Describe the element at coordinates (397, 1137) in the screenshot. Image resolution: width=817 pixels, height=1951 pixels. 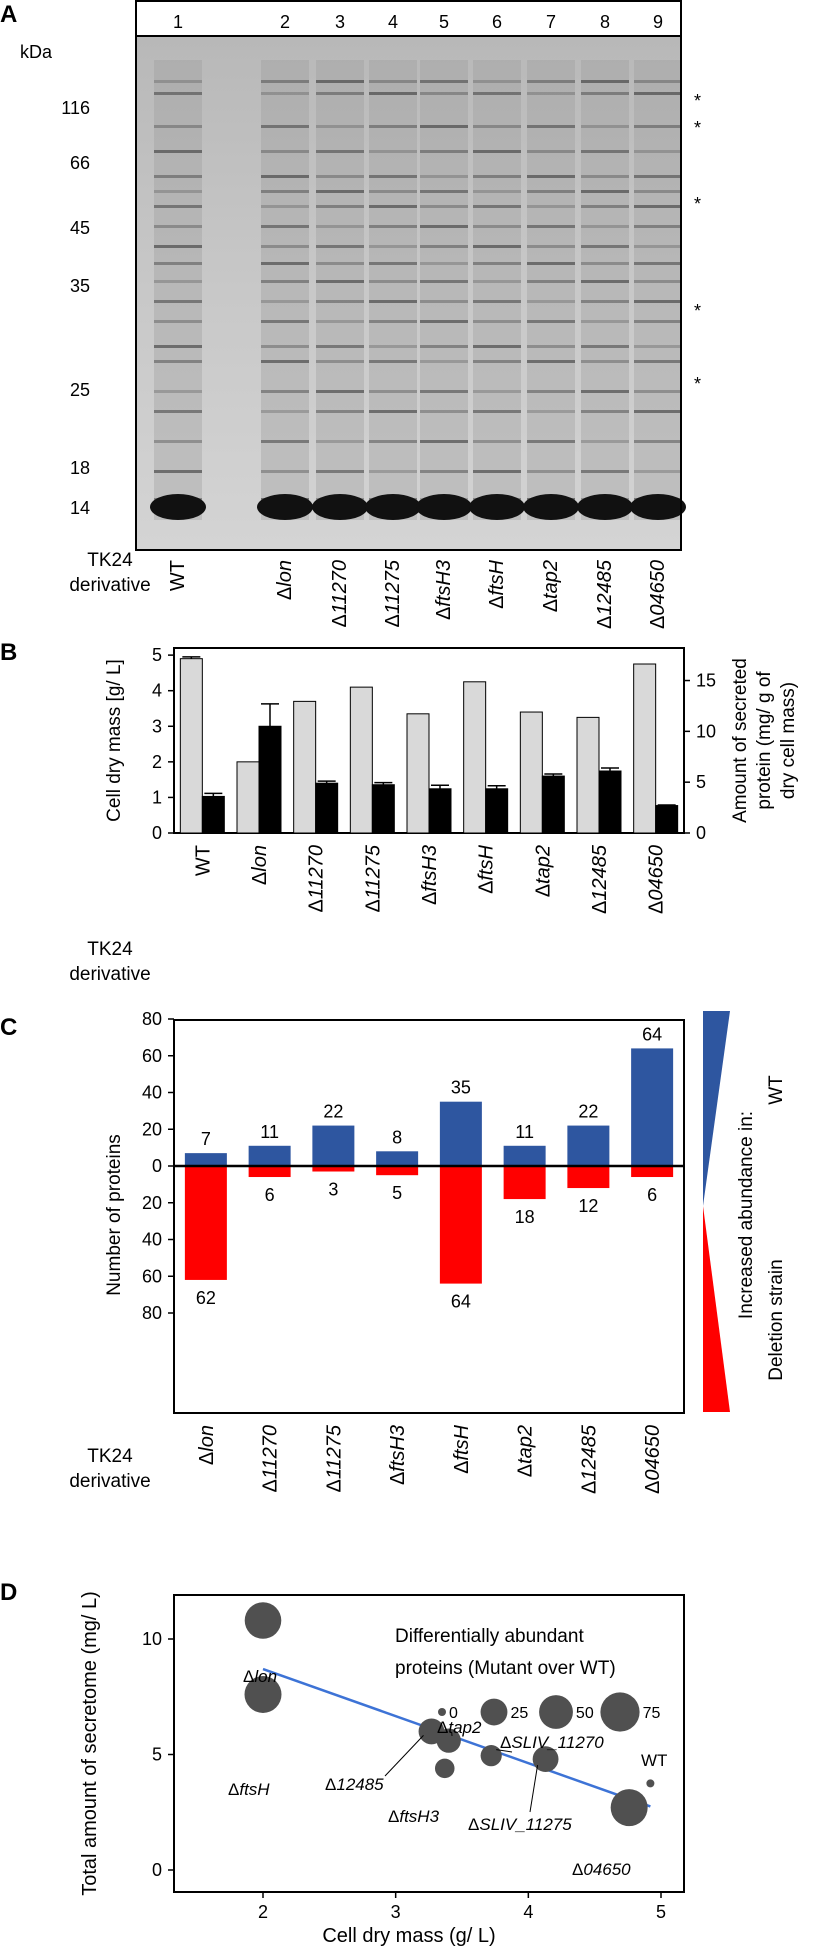
I see `chart-c-value-label-wt: 8` at that location.